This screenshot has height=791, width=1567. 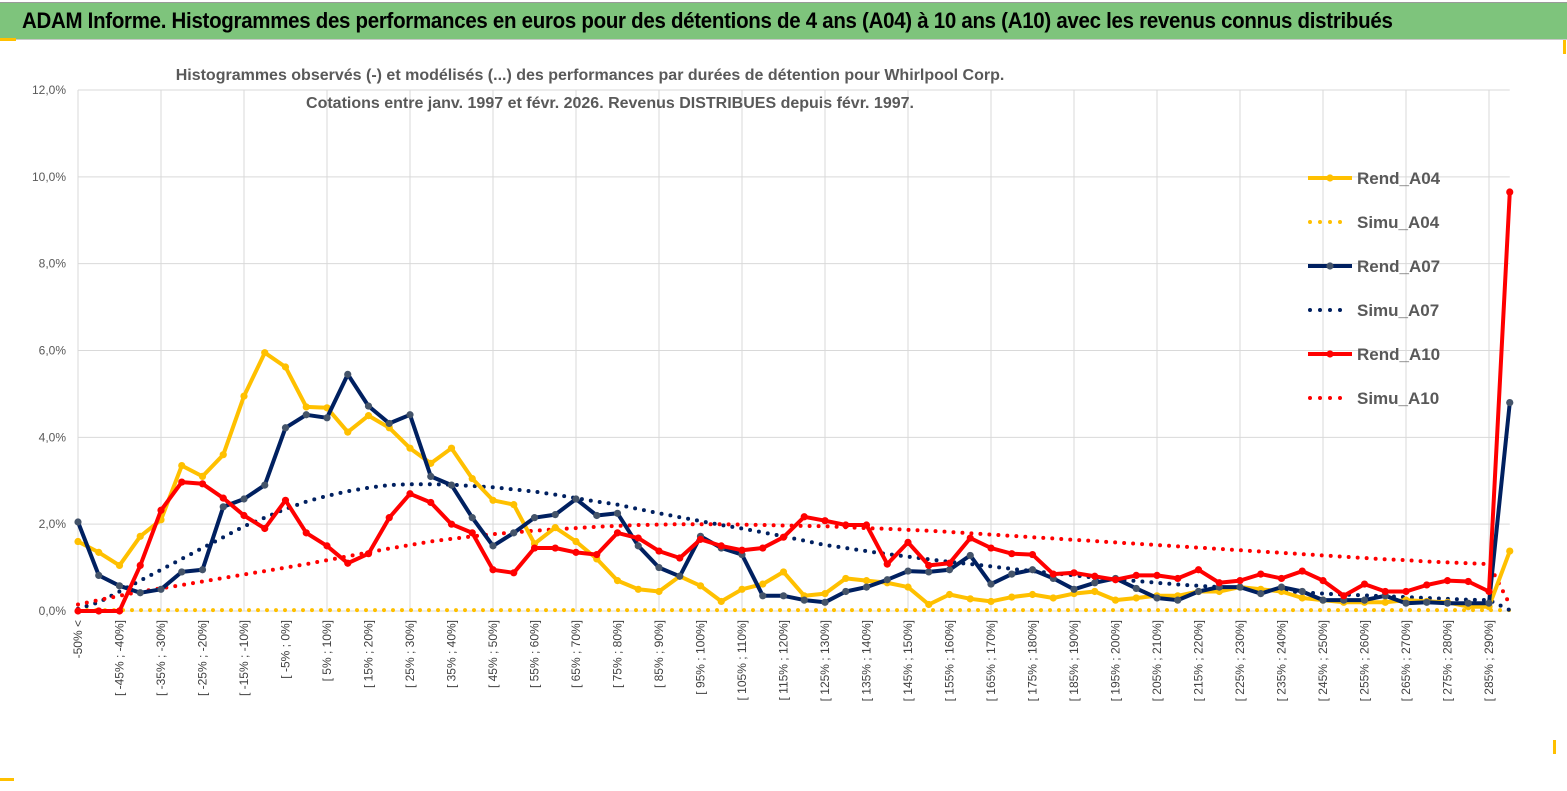 I want to click on x-tick-label: [ 245% ; 250%], so click(x=1323, y=660).